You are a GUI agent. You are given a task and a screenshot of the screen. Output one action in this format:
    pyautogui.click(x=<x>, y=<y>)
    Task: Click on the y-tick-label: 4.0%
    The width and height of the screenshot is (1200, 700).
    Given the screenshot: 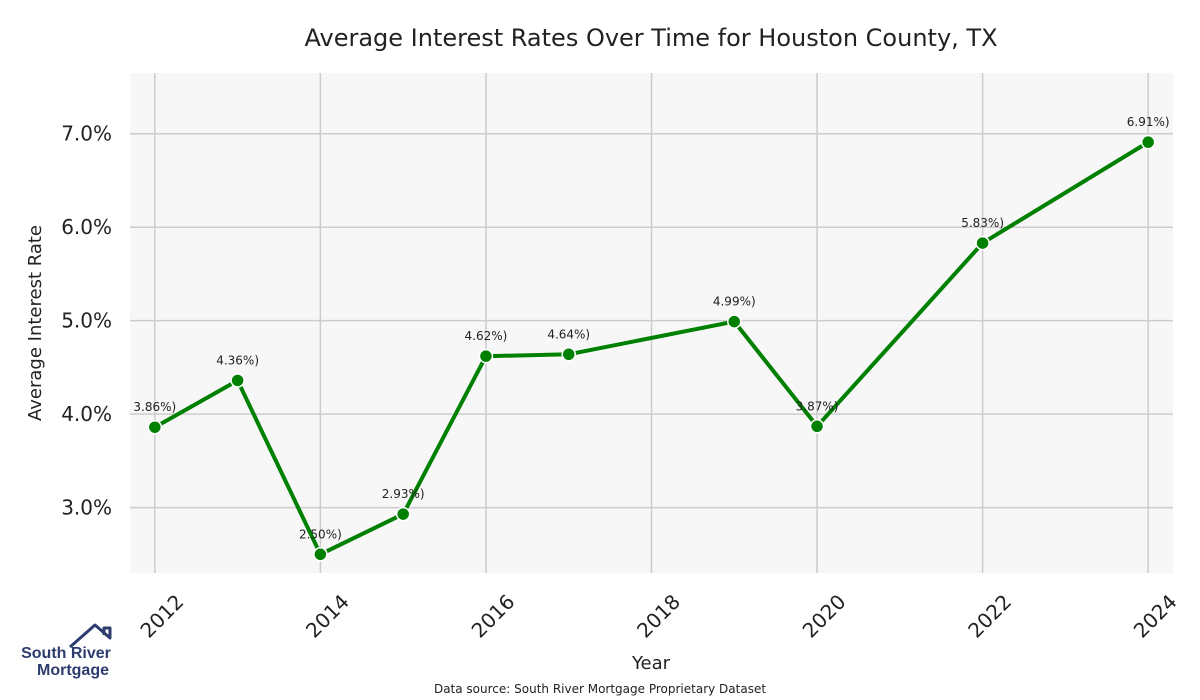 What is the action you would take?
    pyautogui.click(x=86, y=414)
    